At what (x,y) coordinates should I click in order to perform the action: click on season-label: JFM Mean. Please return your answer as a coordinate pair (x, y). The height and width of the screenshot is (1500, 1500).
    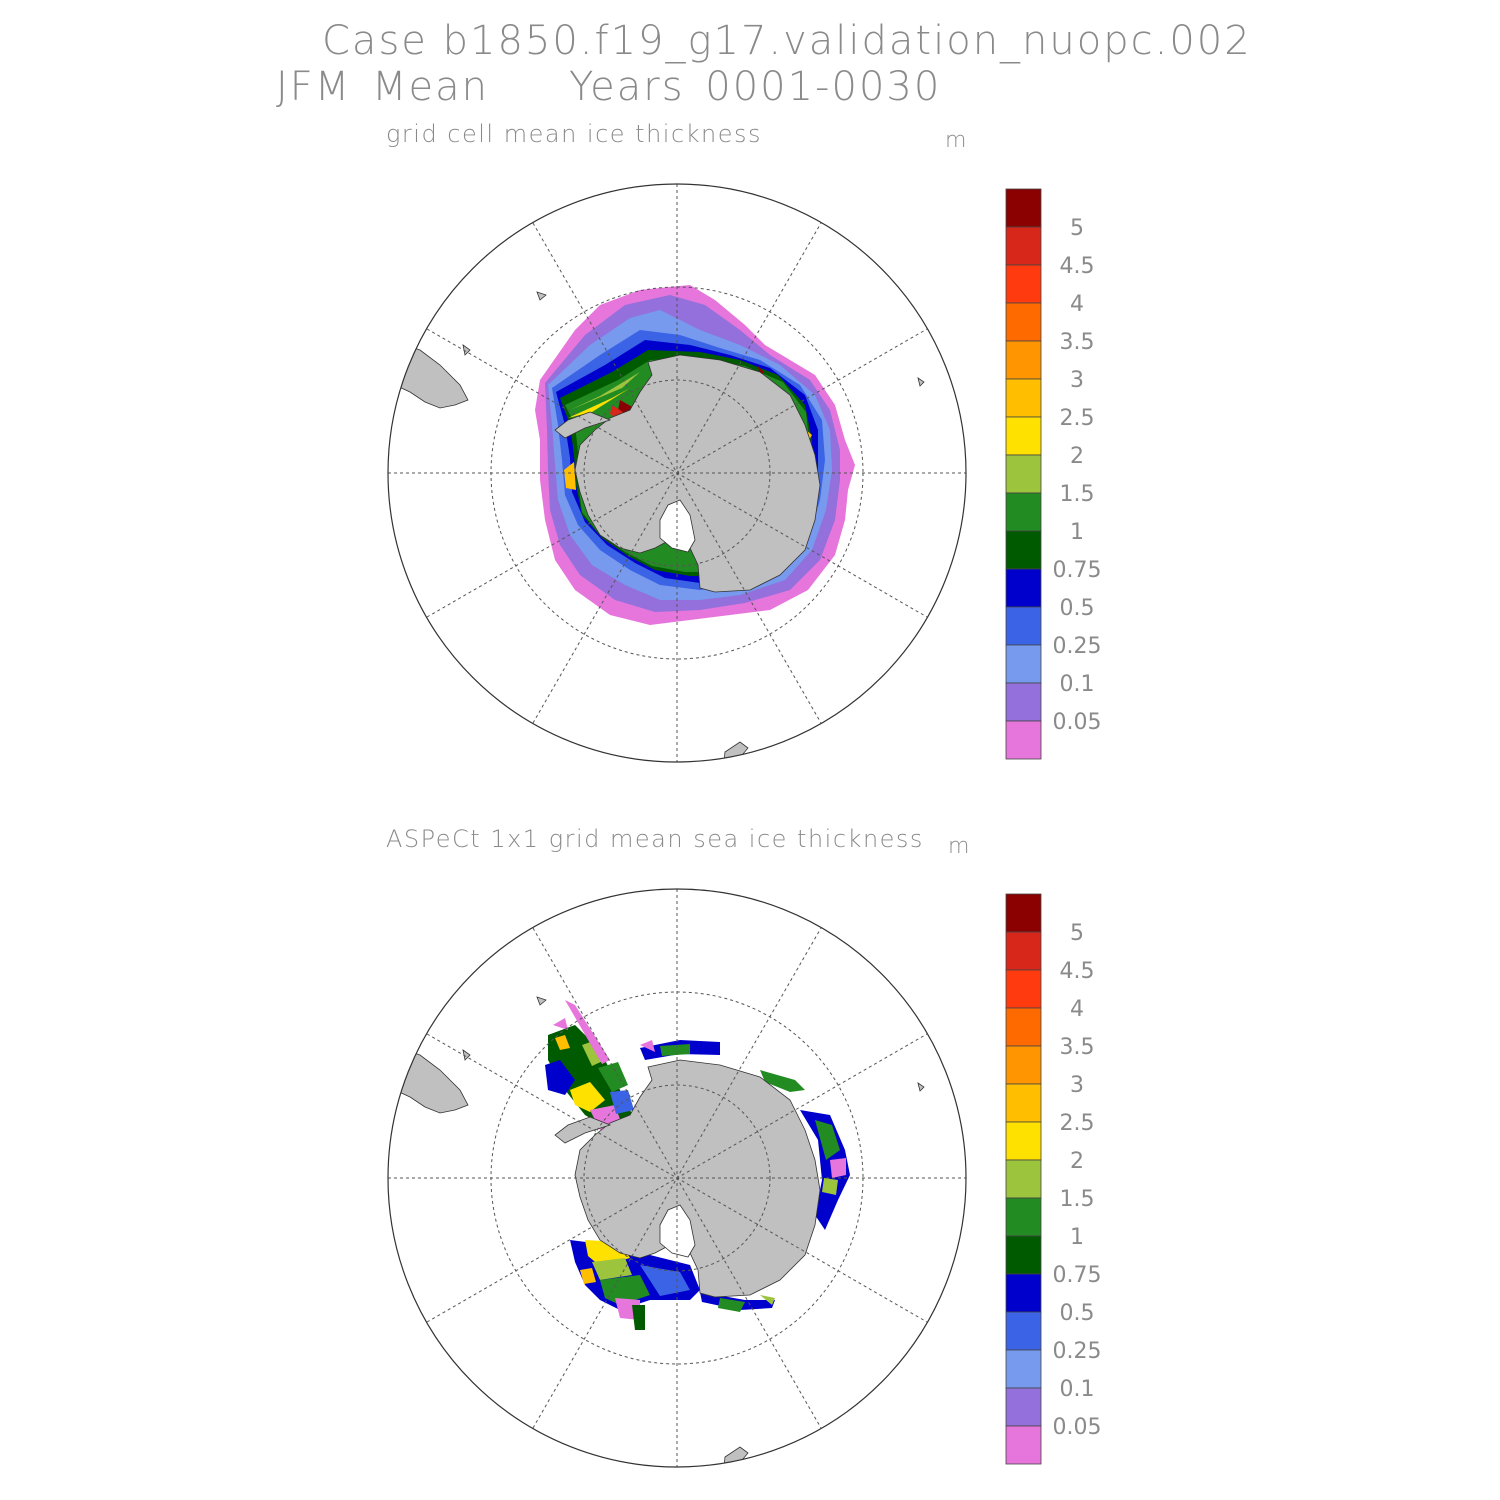
    Looking at the image, I should click on (383, 87).